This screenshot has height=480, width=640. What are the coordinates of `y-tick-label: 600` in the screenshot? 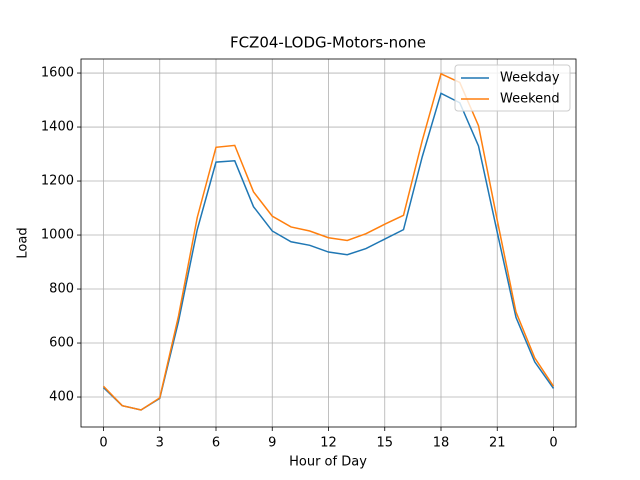 It's located at (61, 343).